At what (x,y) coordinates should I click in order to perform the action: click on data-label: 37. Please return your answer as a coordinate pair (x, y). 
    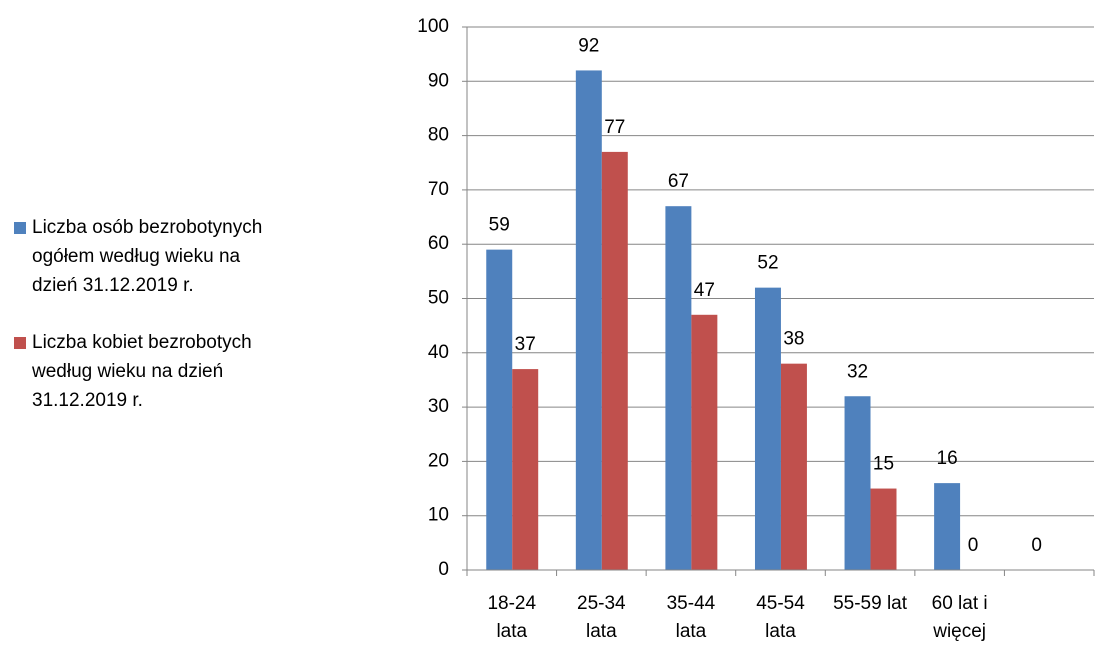
    Looking at the image, I should click on (525, 344).